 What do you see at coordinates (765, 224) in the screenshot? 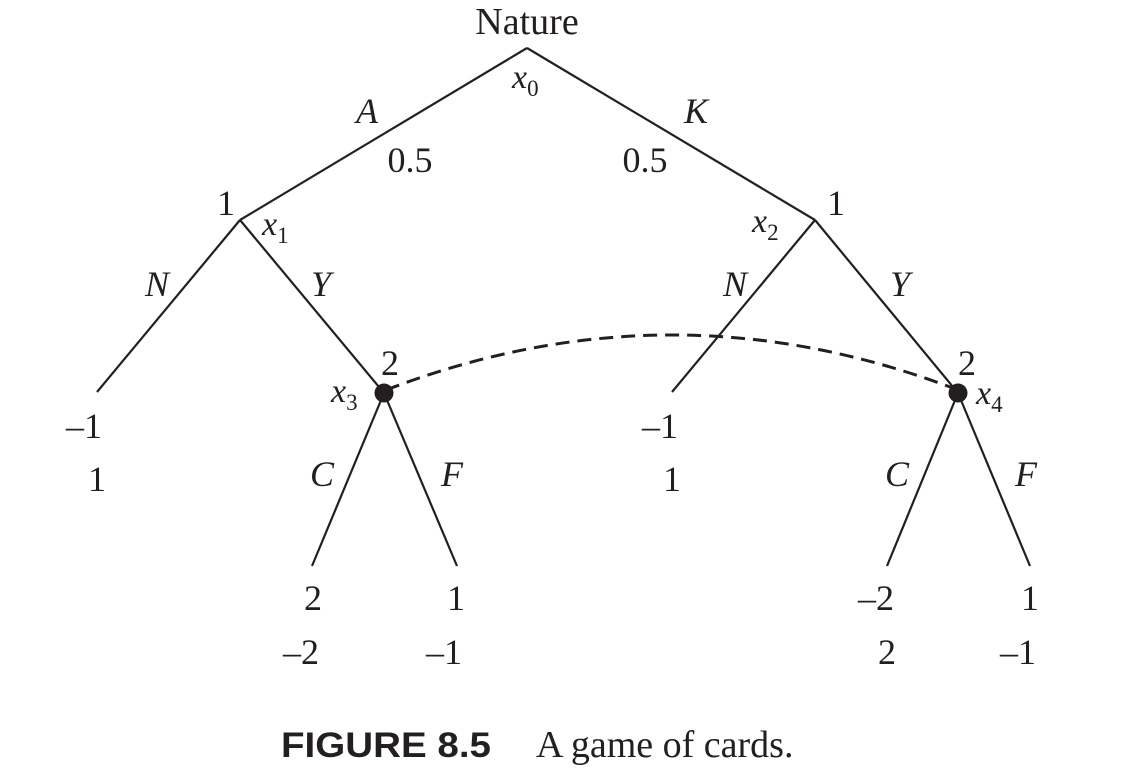
I see `node-x2-name: x2` at bounding box center [765, 224].